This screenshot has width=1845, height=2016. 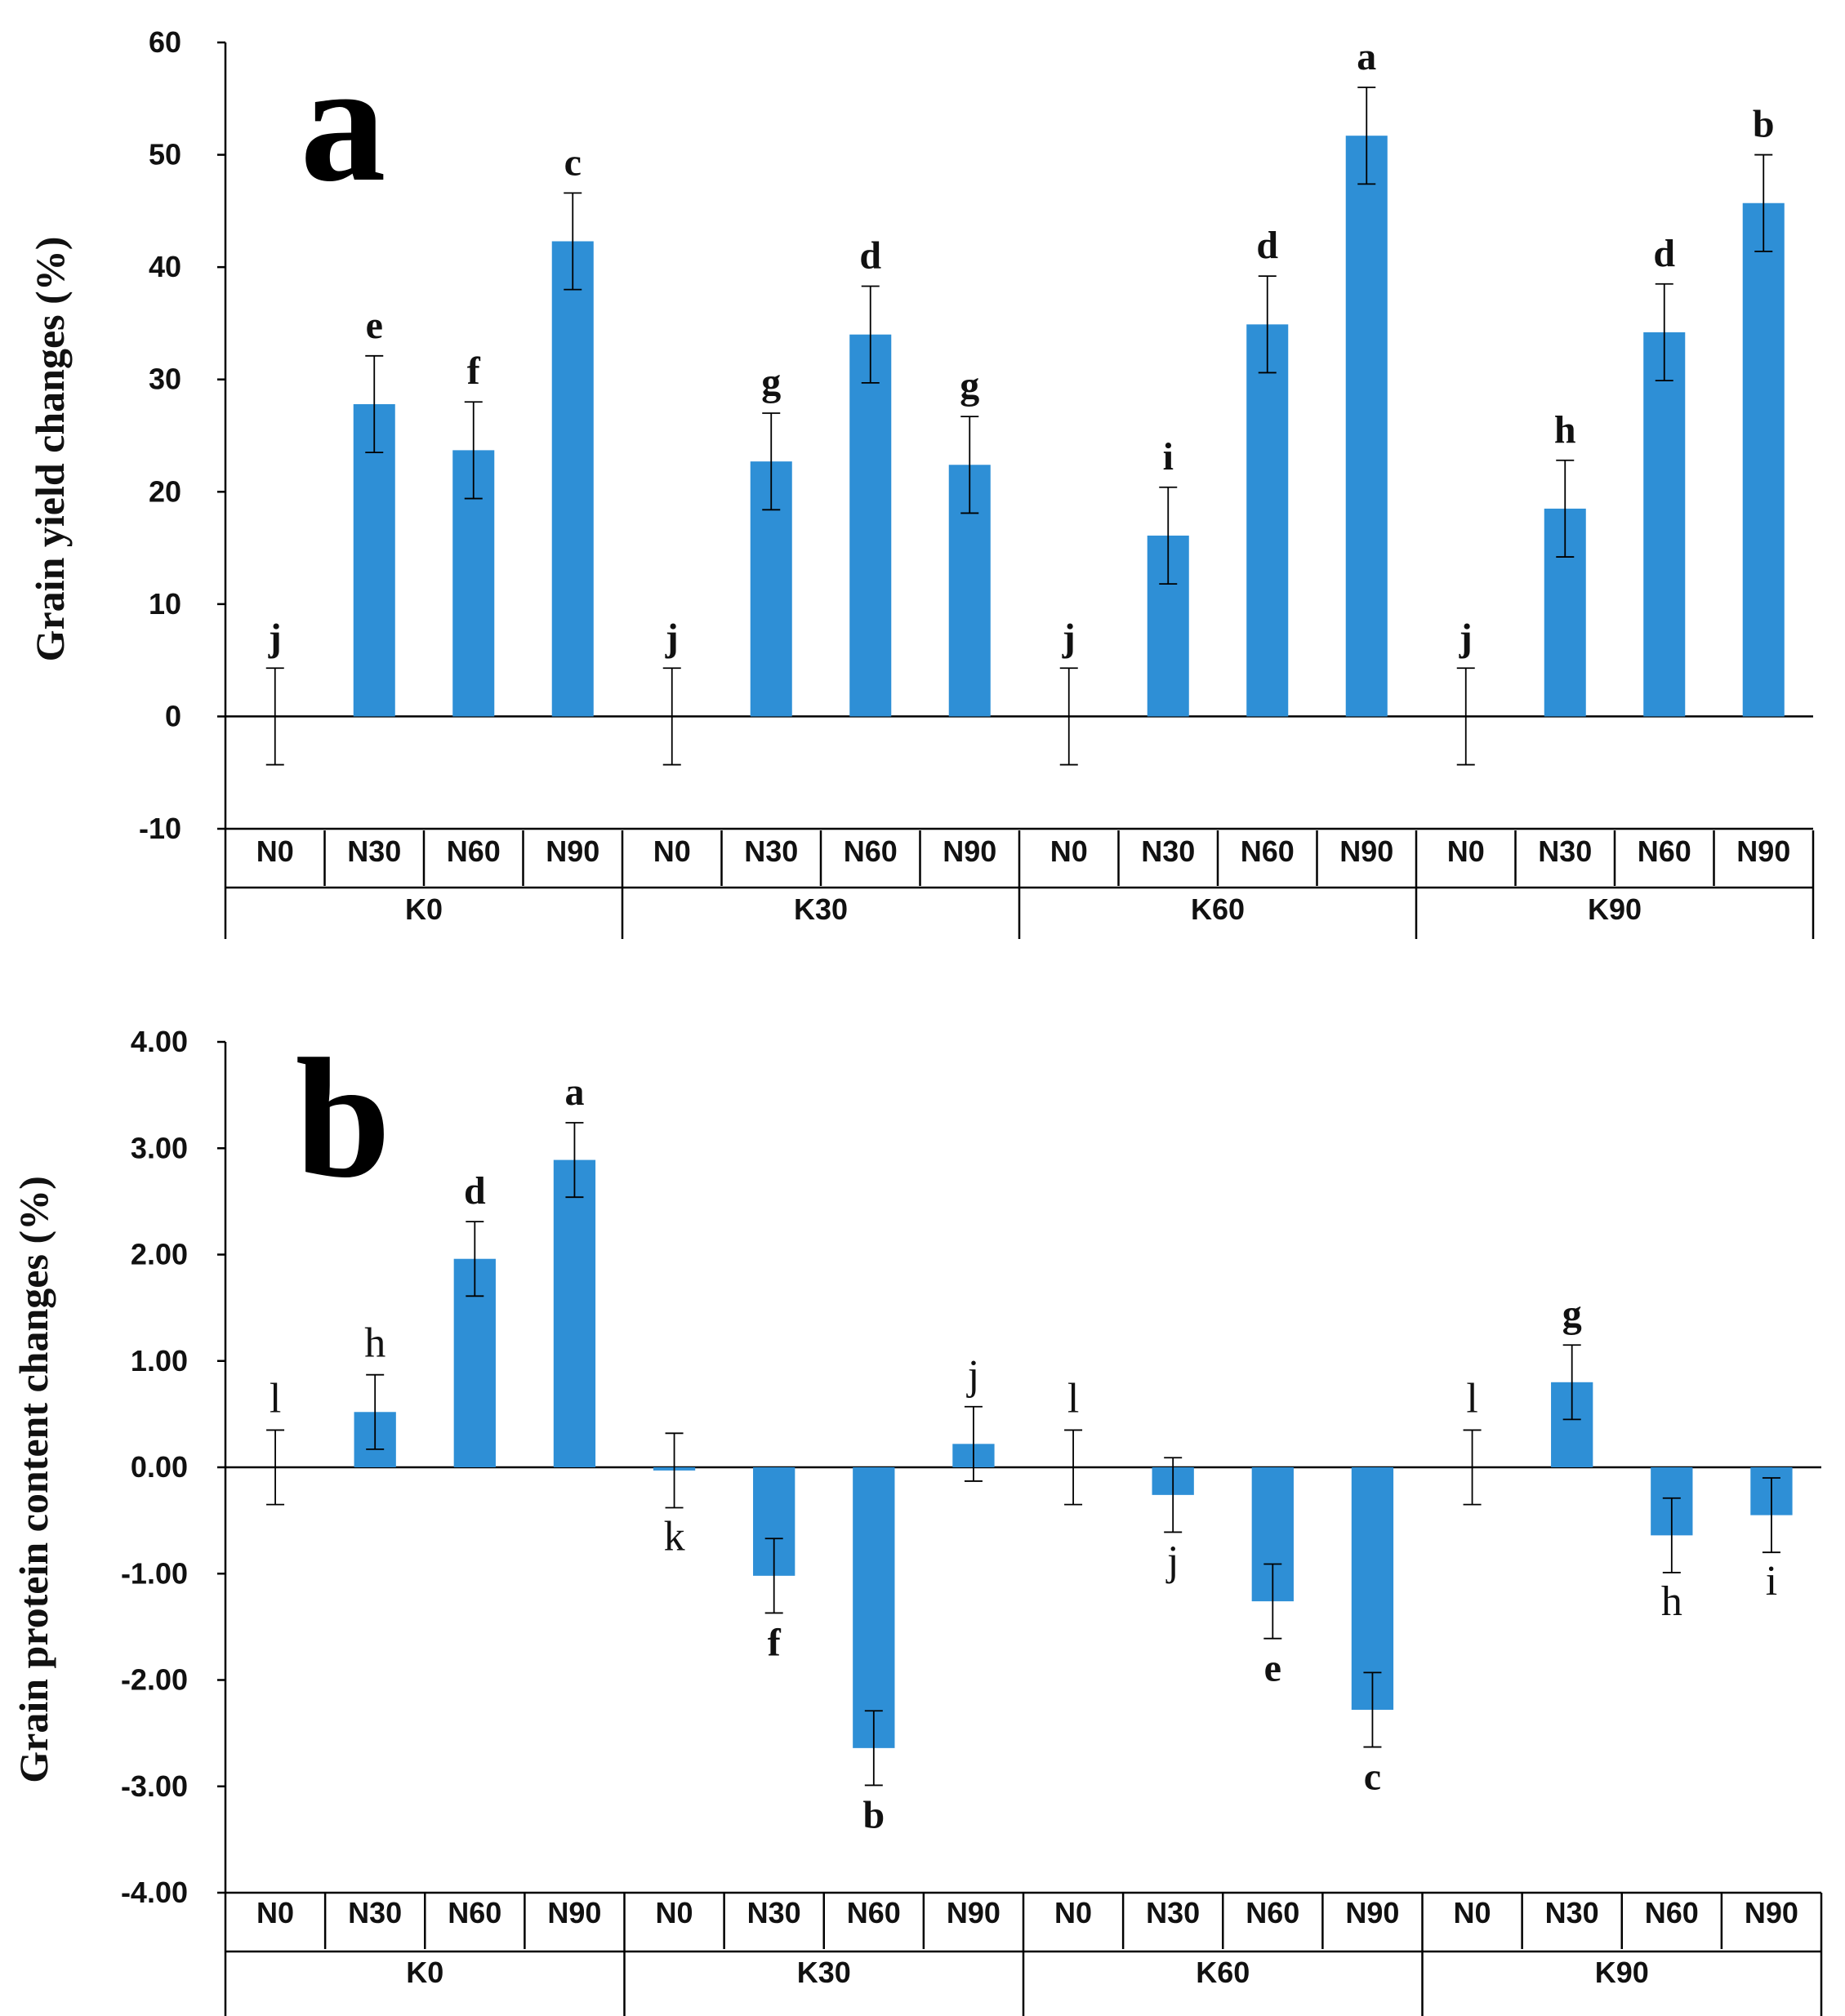 What do you see at coordinates (160, 828) in the screenshot?
I see `y-tick-label: -10` at bounding box center [160, 828].